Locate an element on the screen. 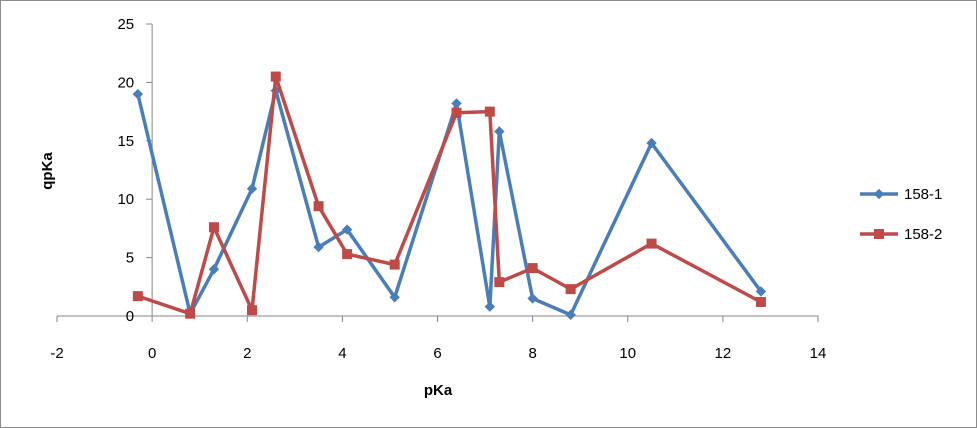 This screenshot has height=428, width=977. x-tick-label: 12 is located at coordinates (723, 353).